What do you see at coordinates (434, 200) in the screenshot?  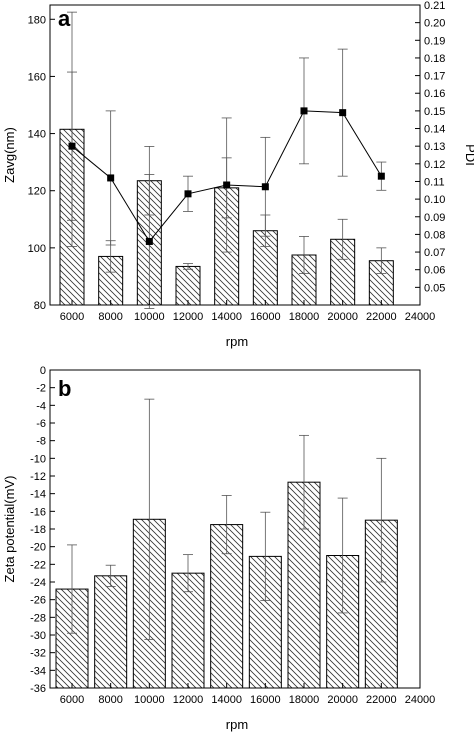 I see `y2-tick-label: 0.10` at bounding box center [434, 200].